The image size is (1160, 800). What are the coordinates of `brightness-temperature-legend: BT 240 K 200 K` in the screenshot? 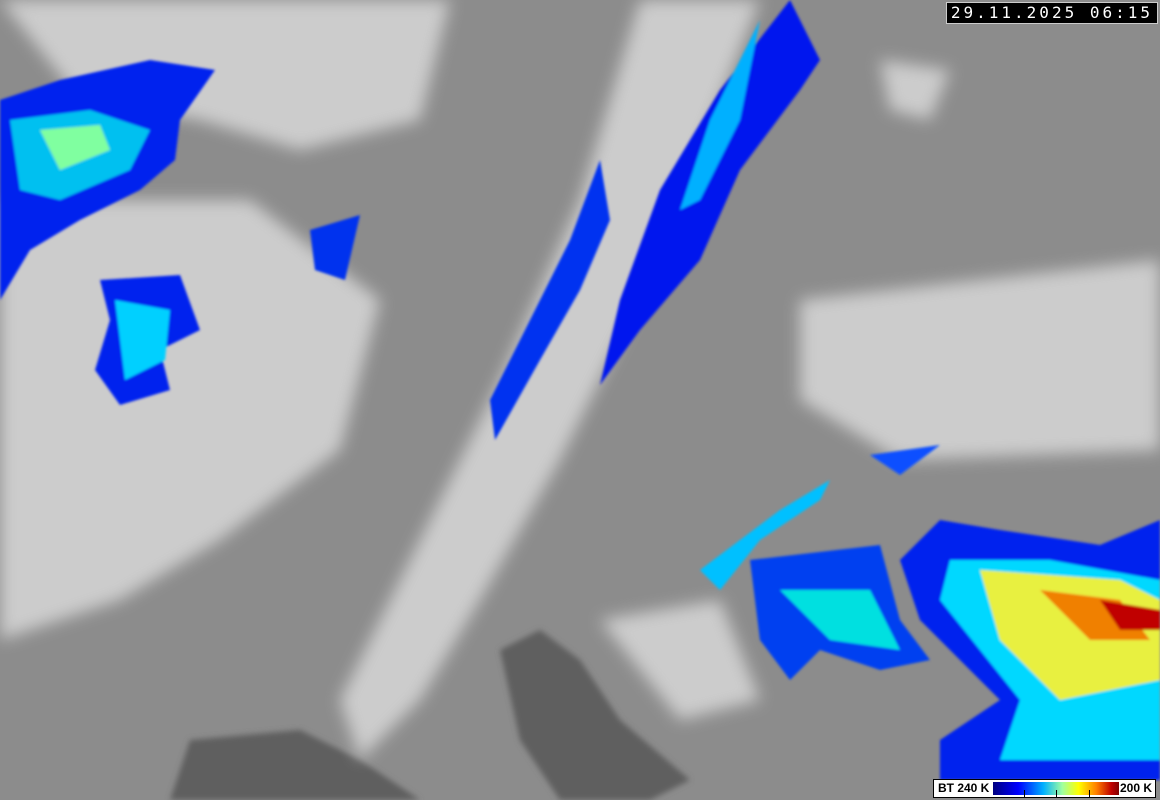 It's located at (1044, 788).